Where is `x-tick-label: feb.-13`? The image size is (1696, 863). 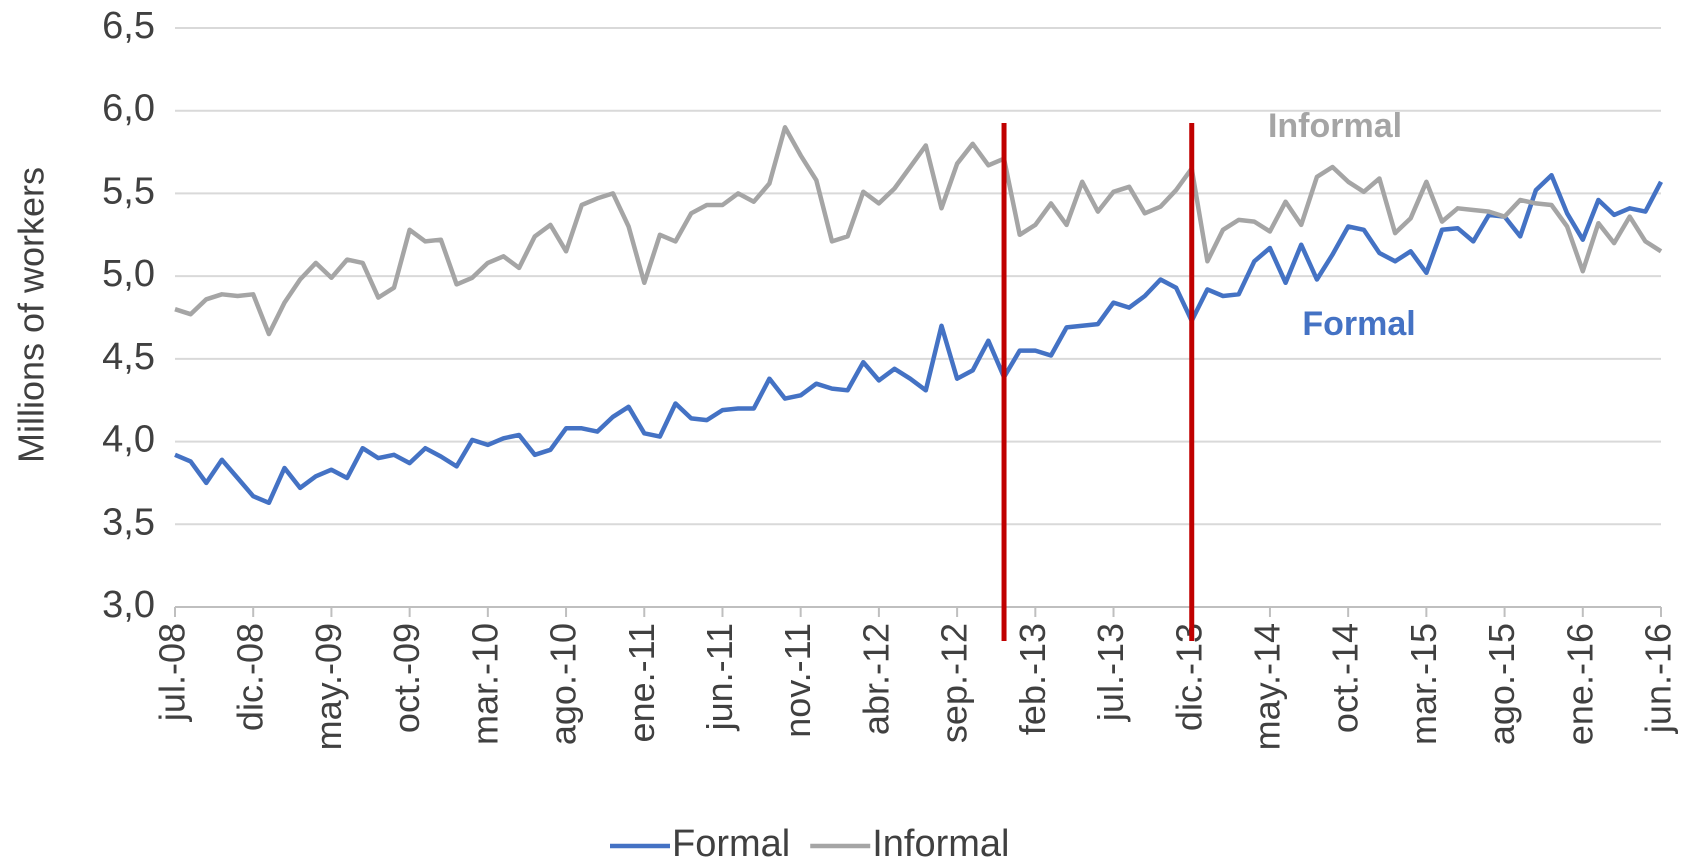
x-tick-label: feb.-13 is located at coordinates (1032, 679).